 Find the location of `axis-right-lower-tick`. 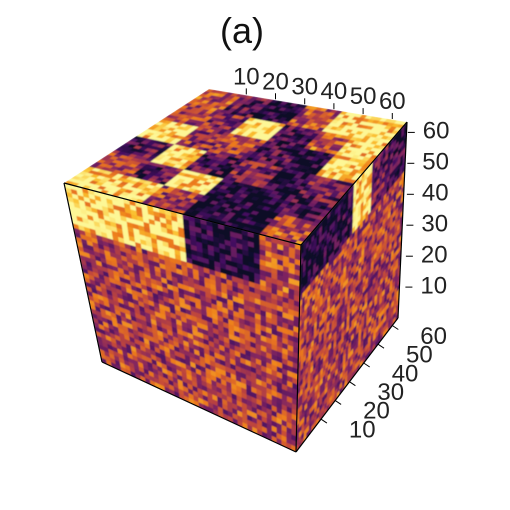

axis-right-lower-tick is located at coordinates (395, 327).